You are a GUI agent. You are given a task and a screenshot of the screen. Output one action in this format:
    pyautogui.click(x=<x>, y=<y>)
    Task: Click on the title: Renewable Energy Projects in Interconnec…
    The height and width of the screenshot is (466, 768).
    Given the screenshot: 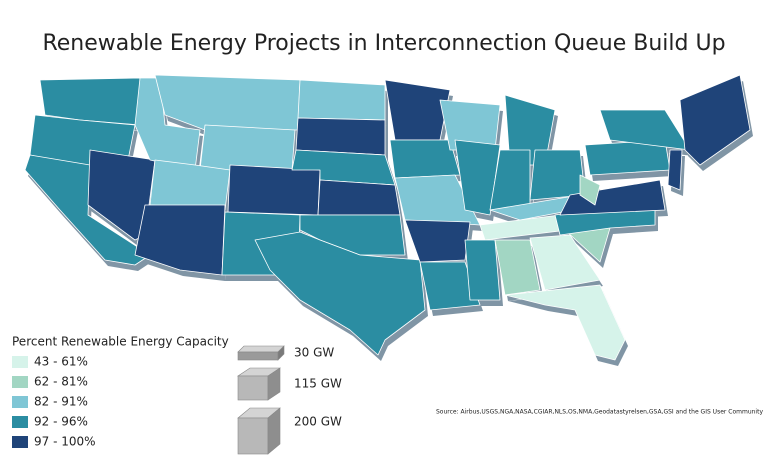 What is the action you would take?
    pyautogui.click(x=383, y=43)
    